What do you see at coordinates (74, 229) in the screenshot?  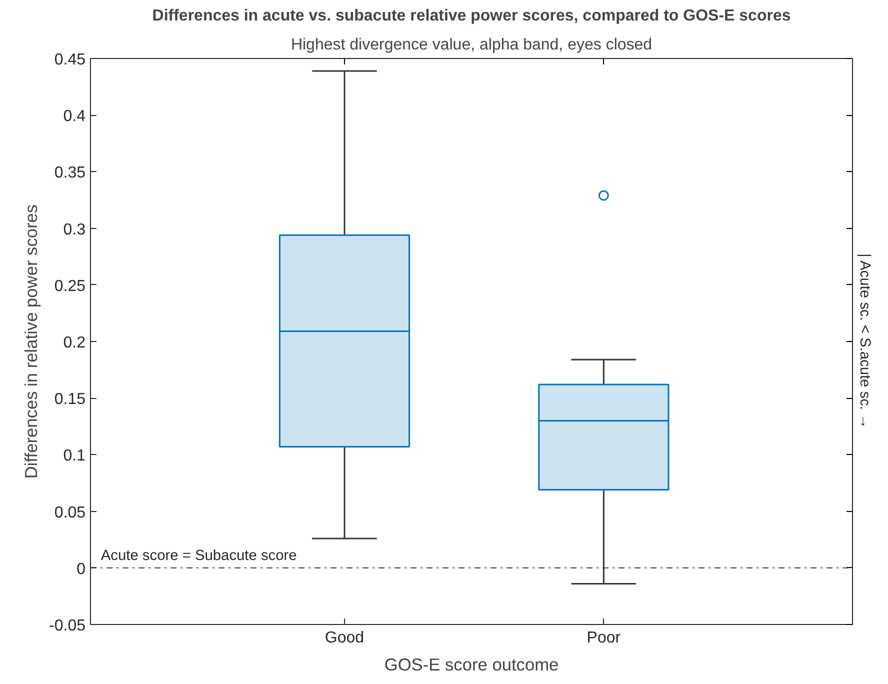 I see `y-tick-label: 0.3` at bounding box center [74, 229].